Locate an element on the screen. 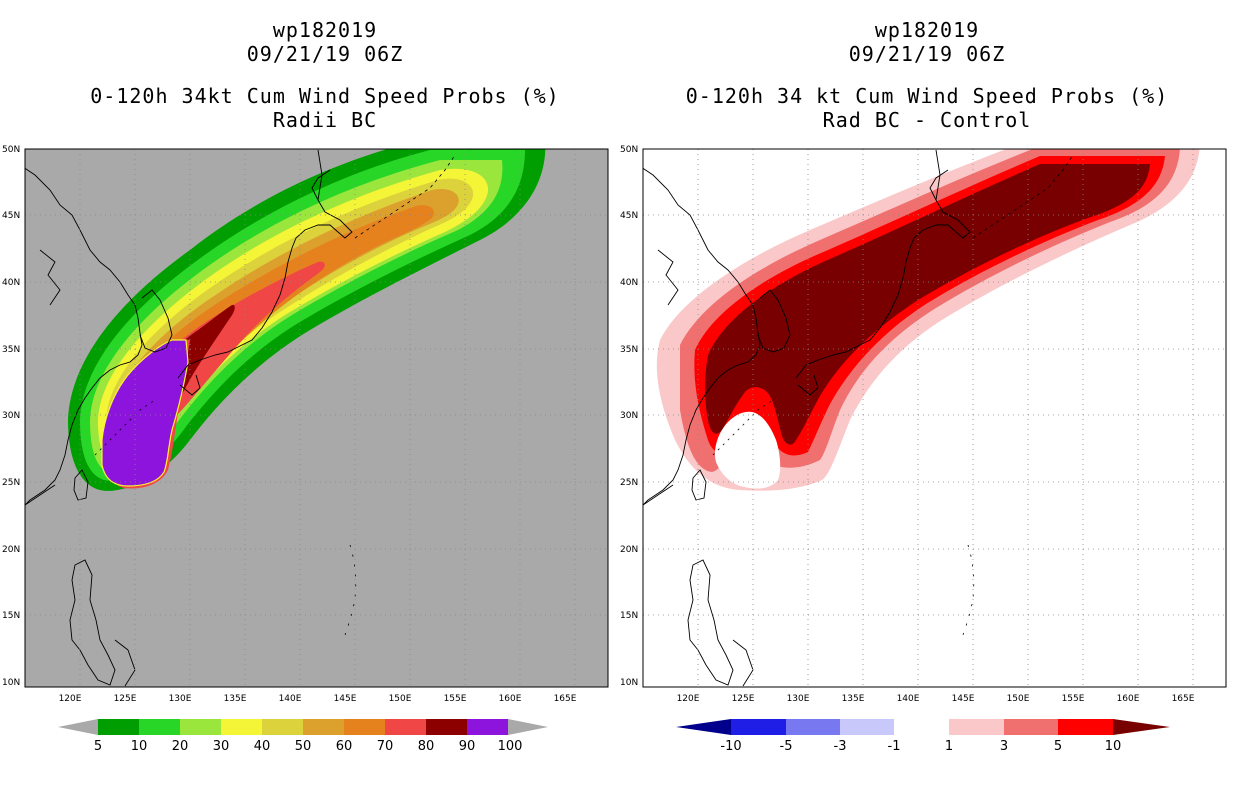  left-colorbar-label: 60 is located at coordinates (344, 746).